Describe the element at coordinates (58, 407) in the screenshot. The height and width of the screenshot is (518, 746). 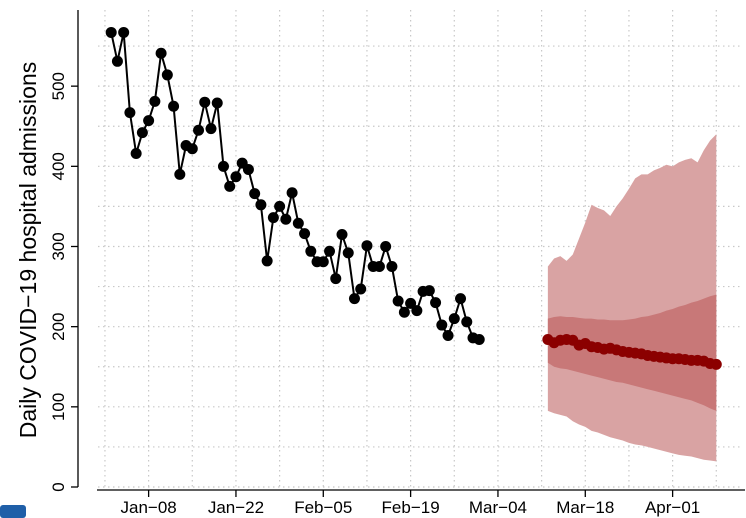
I see `y-tick-label: 100` at that location.